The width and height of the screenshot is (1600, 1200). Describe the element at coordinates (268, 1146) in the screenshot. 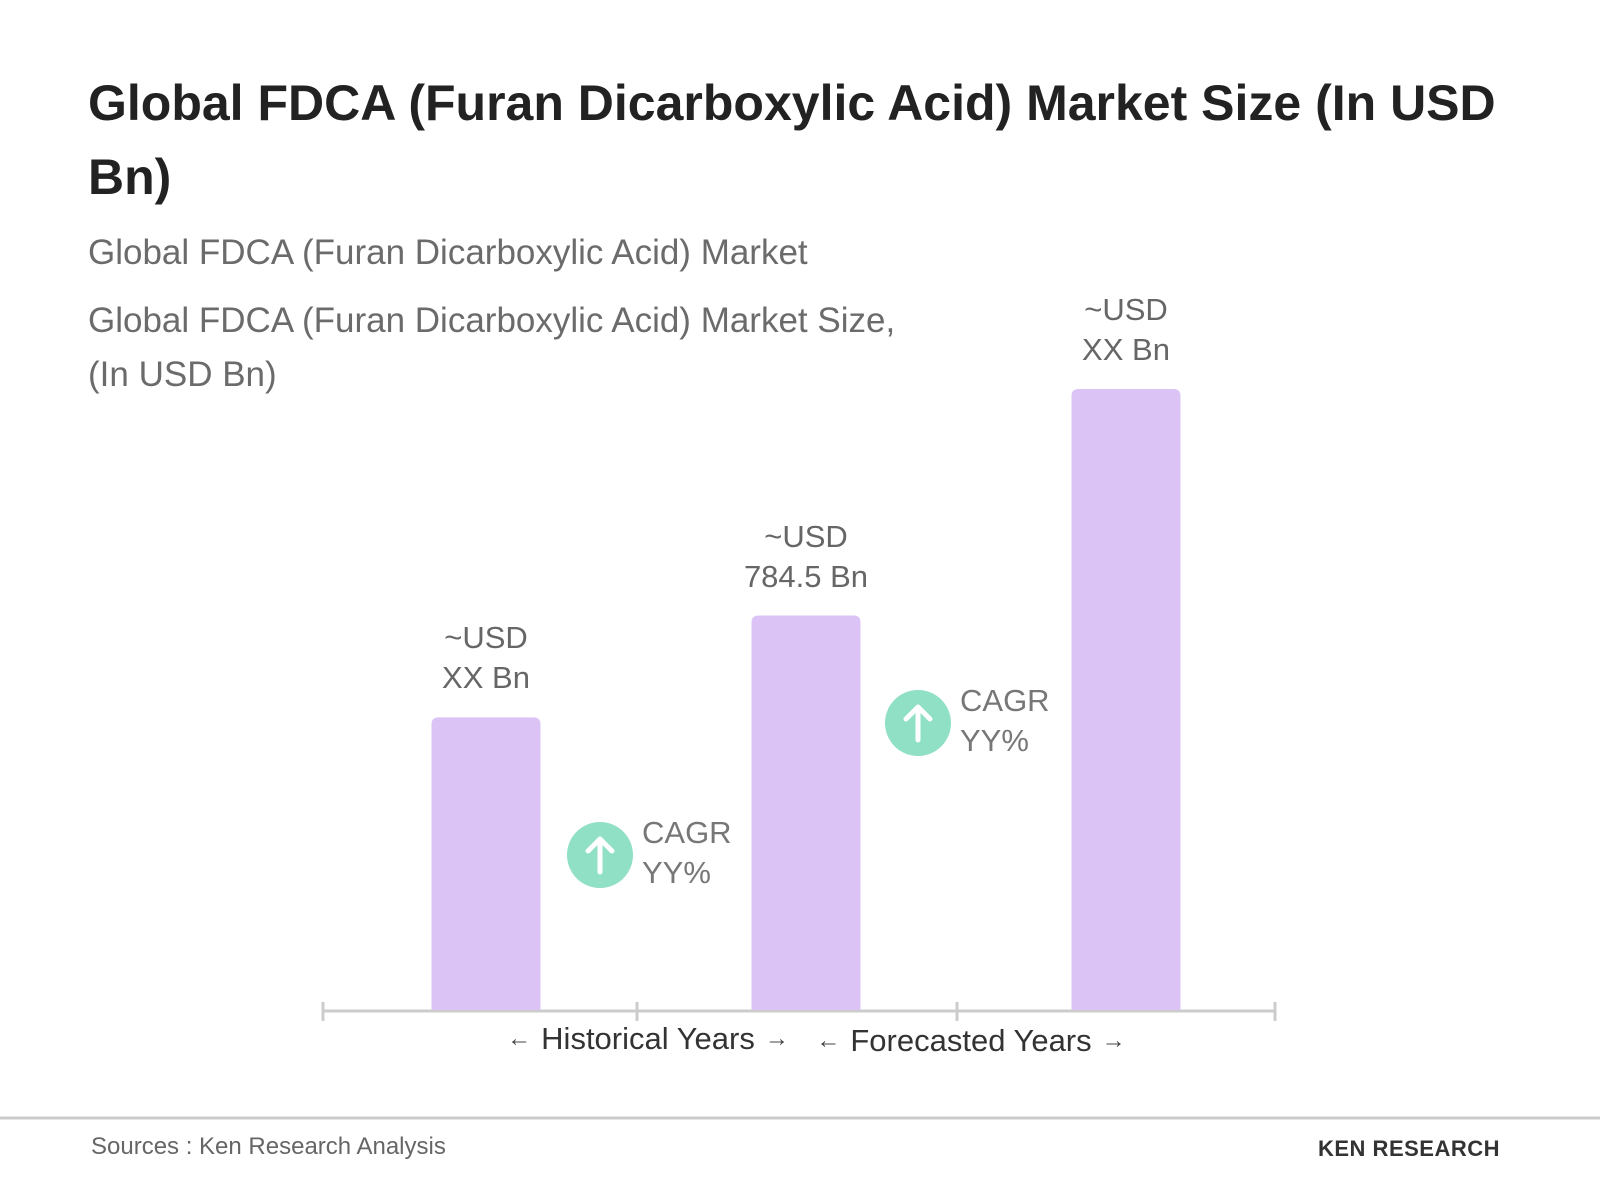

I see `source: Sources : Ken Research Analysis` at that location.